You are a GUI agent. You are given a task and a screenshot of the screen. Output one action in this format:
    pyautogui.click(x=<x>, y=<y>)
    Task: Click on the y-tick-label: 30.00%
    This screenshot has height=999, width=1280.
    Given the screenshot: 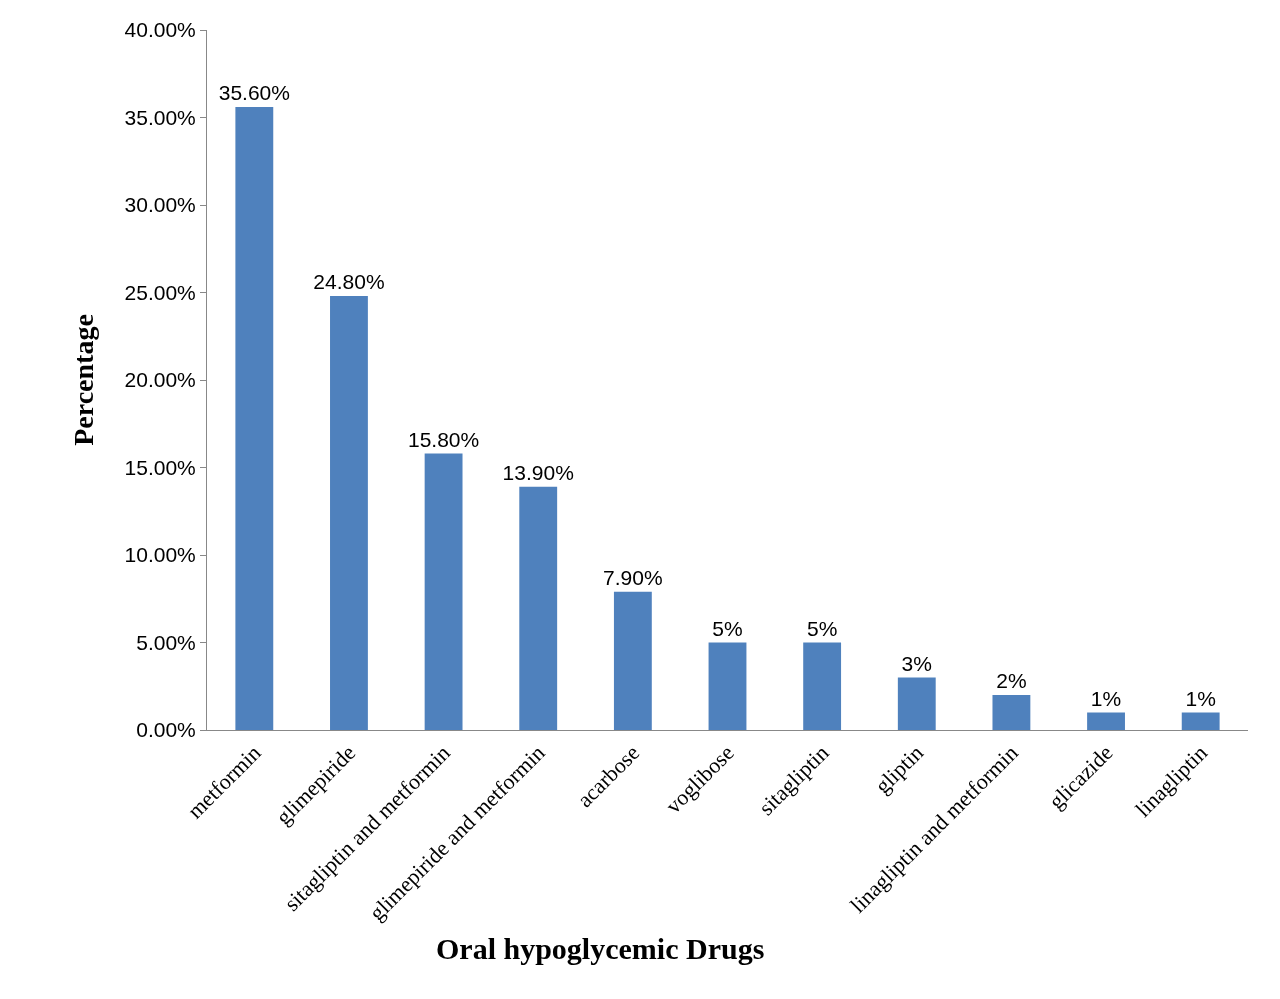 What is the action you would take?
    pyautogui.click(x=160, y=205)
    